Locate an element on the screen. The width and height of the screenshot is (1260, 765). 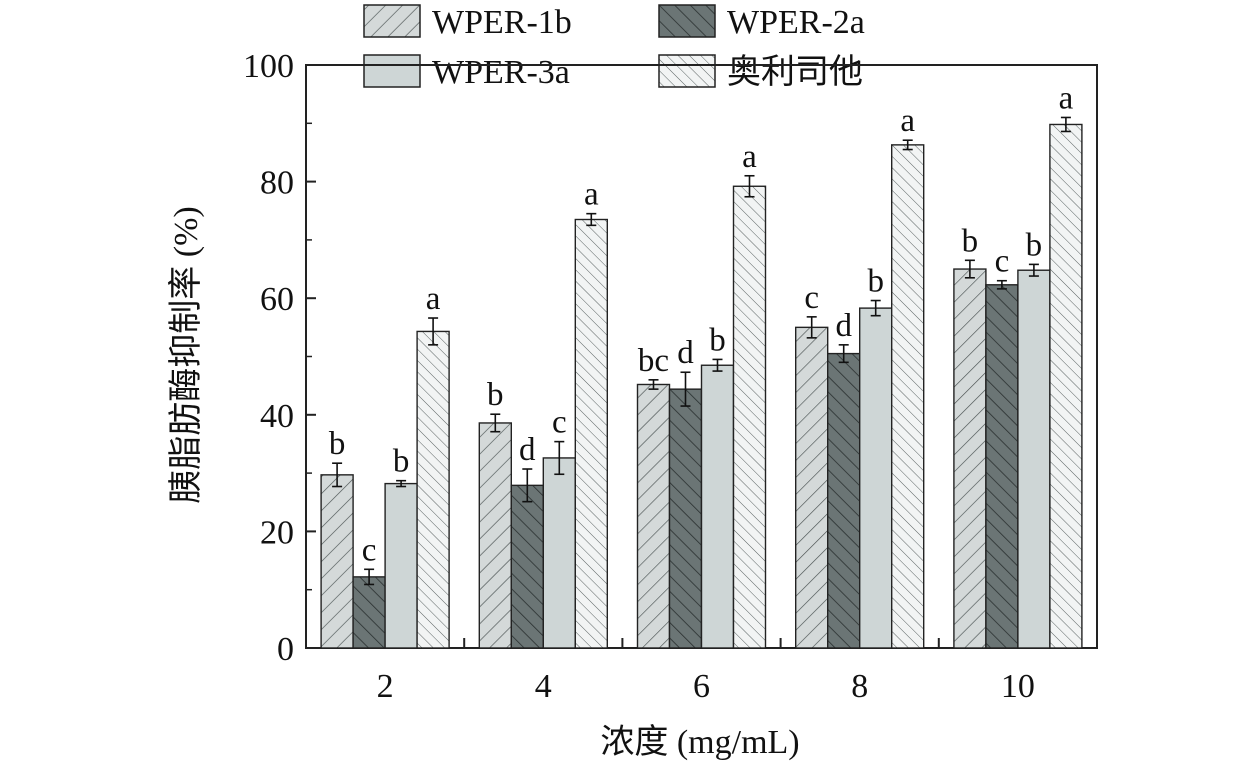
legend-swatch-wper-1b is located at coordinates (392, 21).